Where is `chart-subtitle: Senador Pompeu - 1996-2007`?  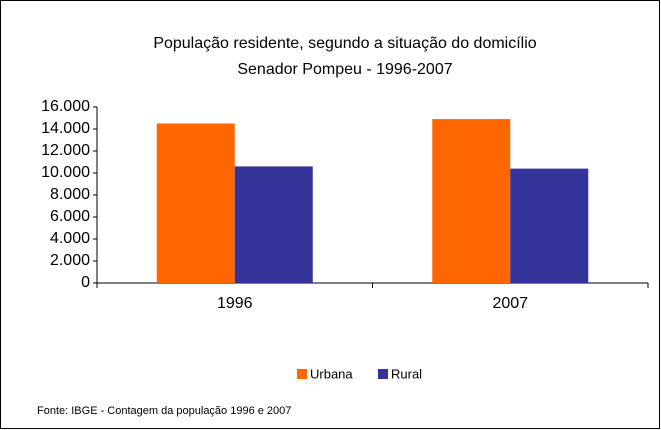
chart-subtitle: Senador Pompeu - 1996-2007 is located at coordinates (344, 69).